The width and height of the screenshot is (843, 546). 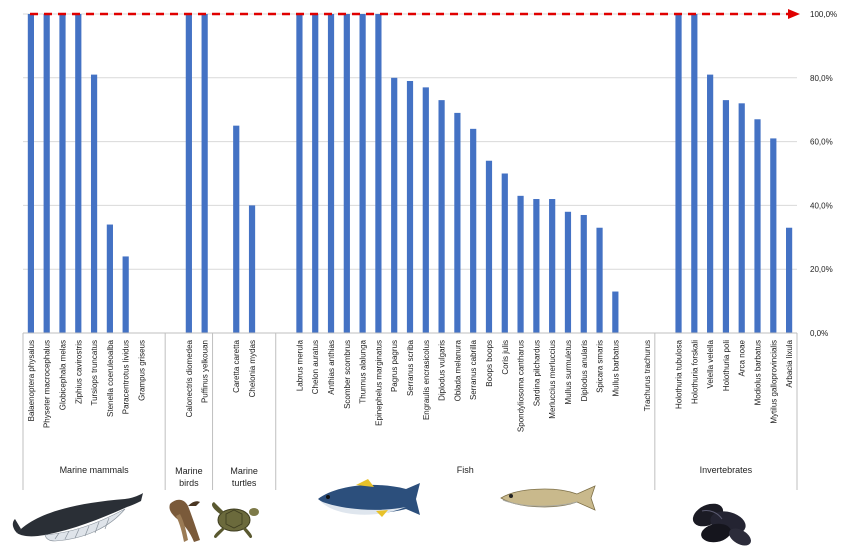 What do you see at coordinates (821, 142) in the screenshot?
I see `y-tick-label: 60,0%` at bounding box center [821, 142].